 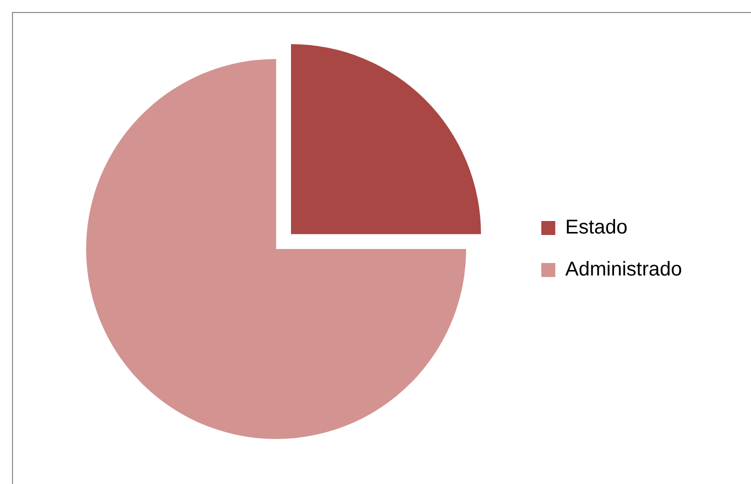 I want to click on legend-label: Administrado, so click(x=623, y=269).